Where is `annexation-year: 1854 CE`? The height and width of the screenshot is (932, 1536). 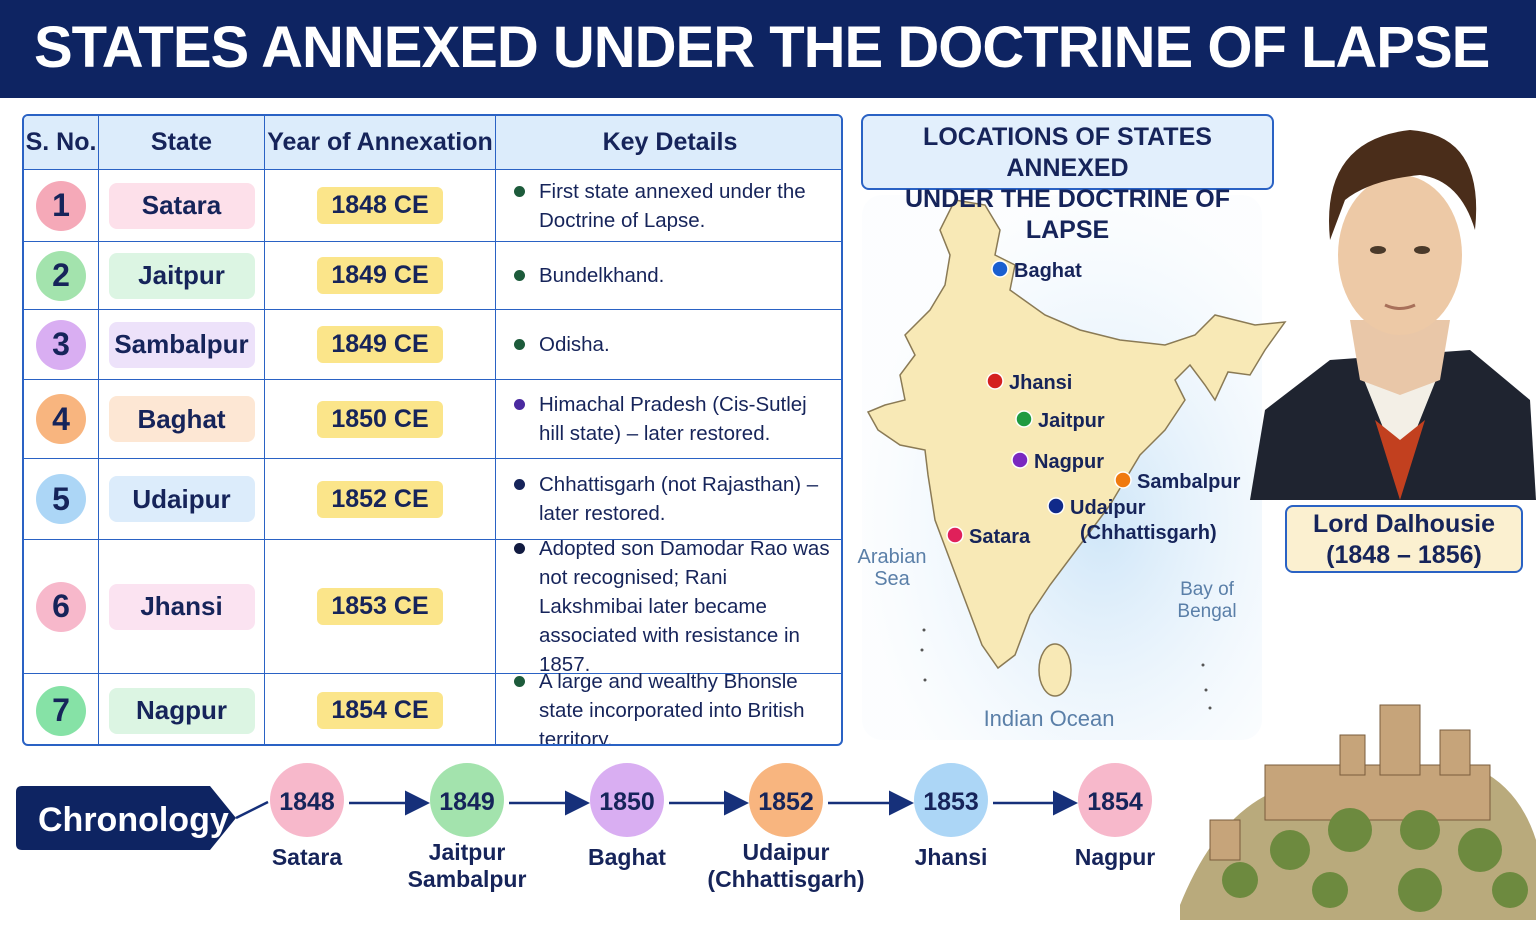
annexation-year: 1854 CE is located at coordinates (380, 710).